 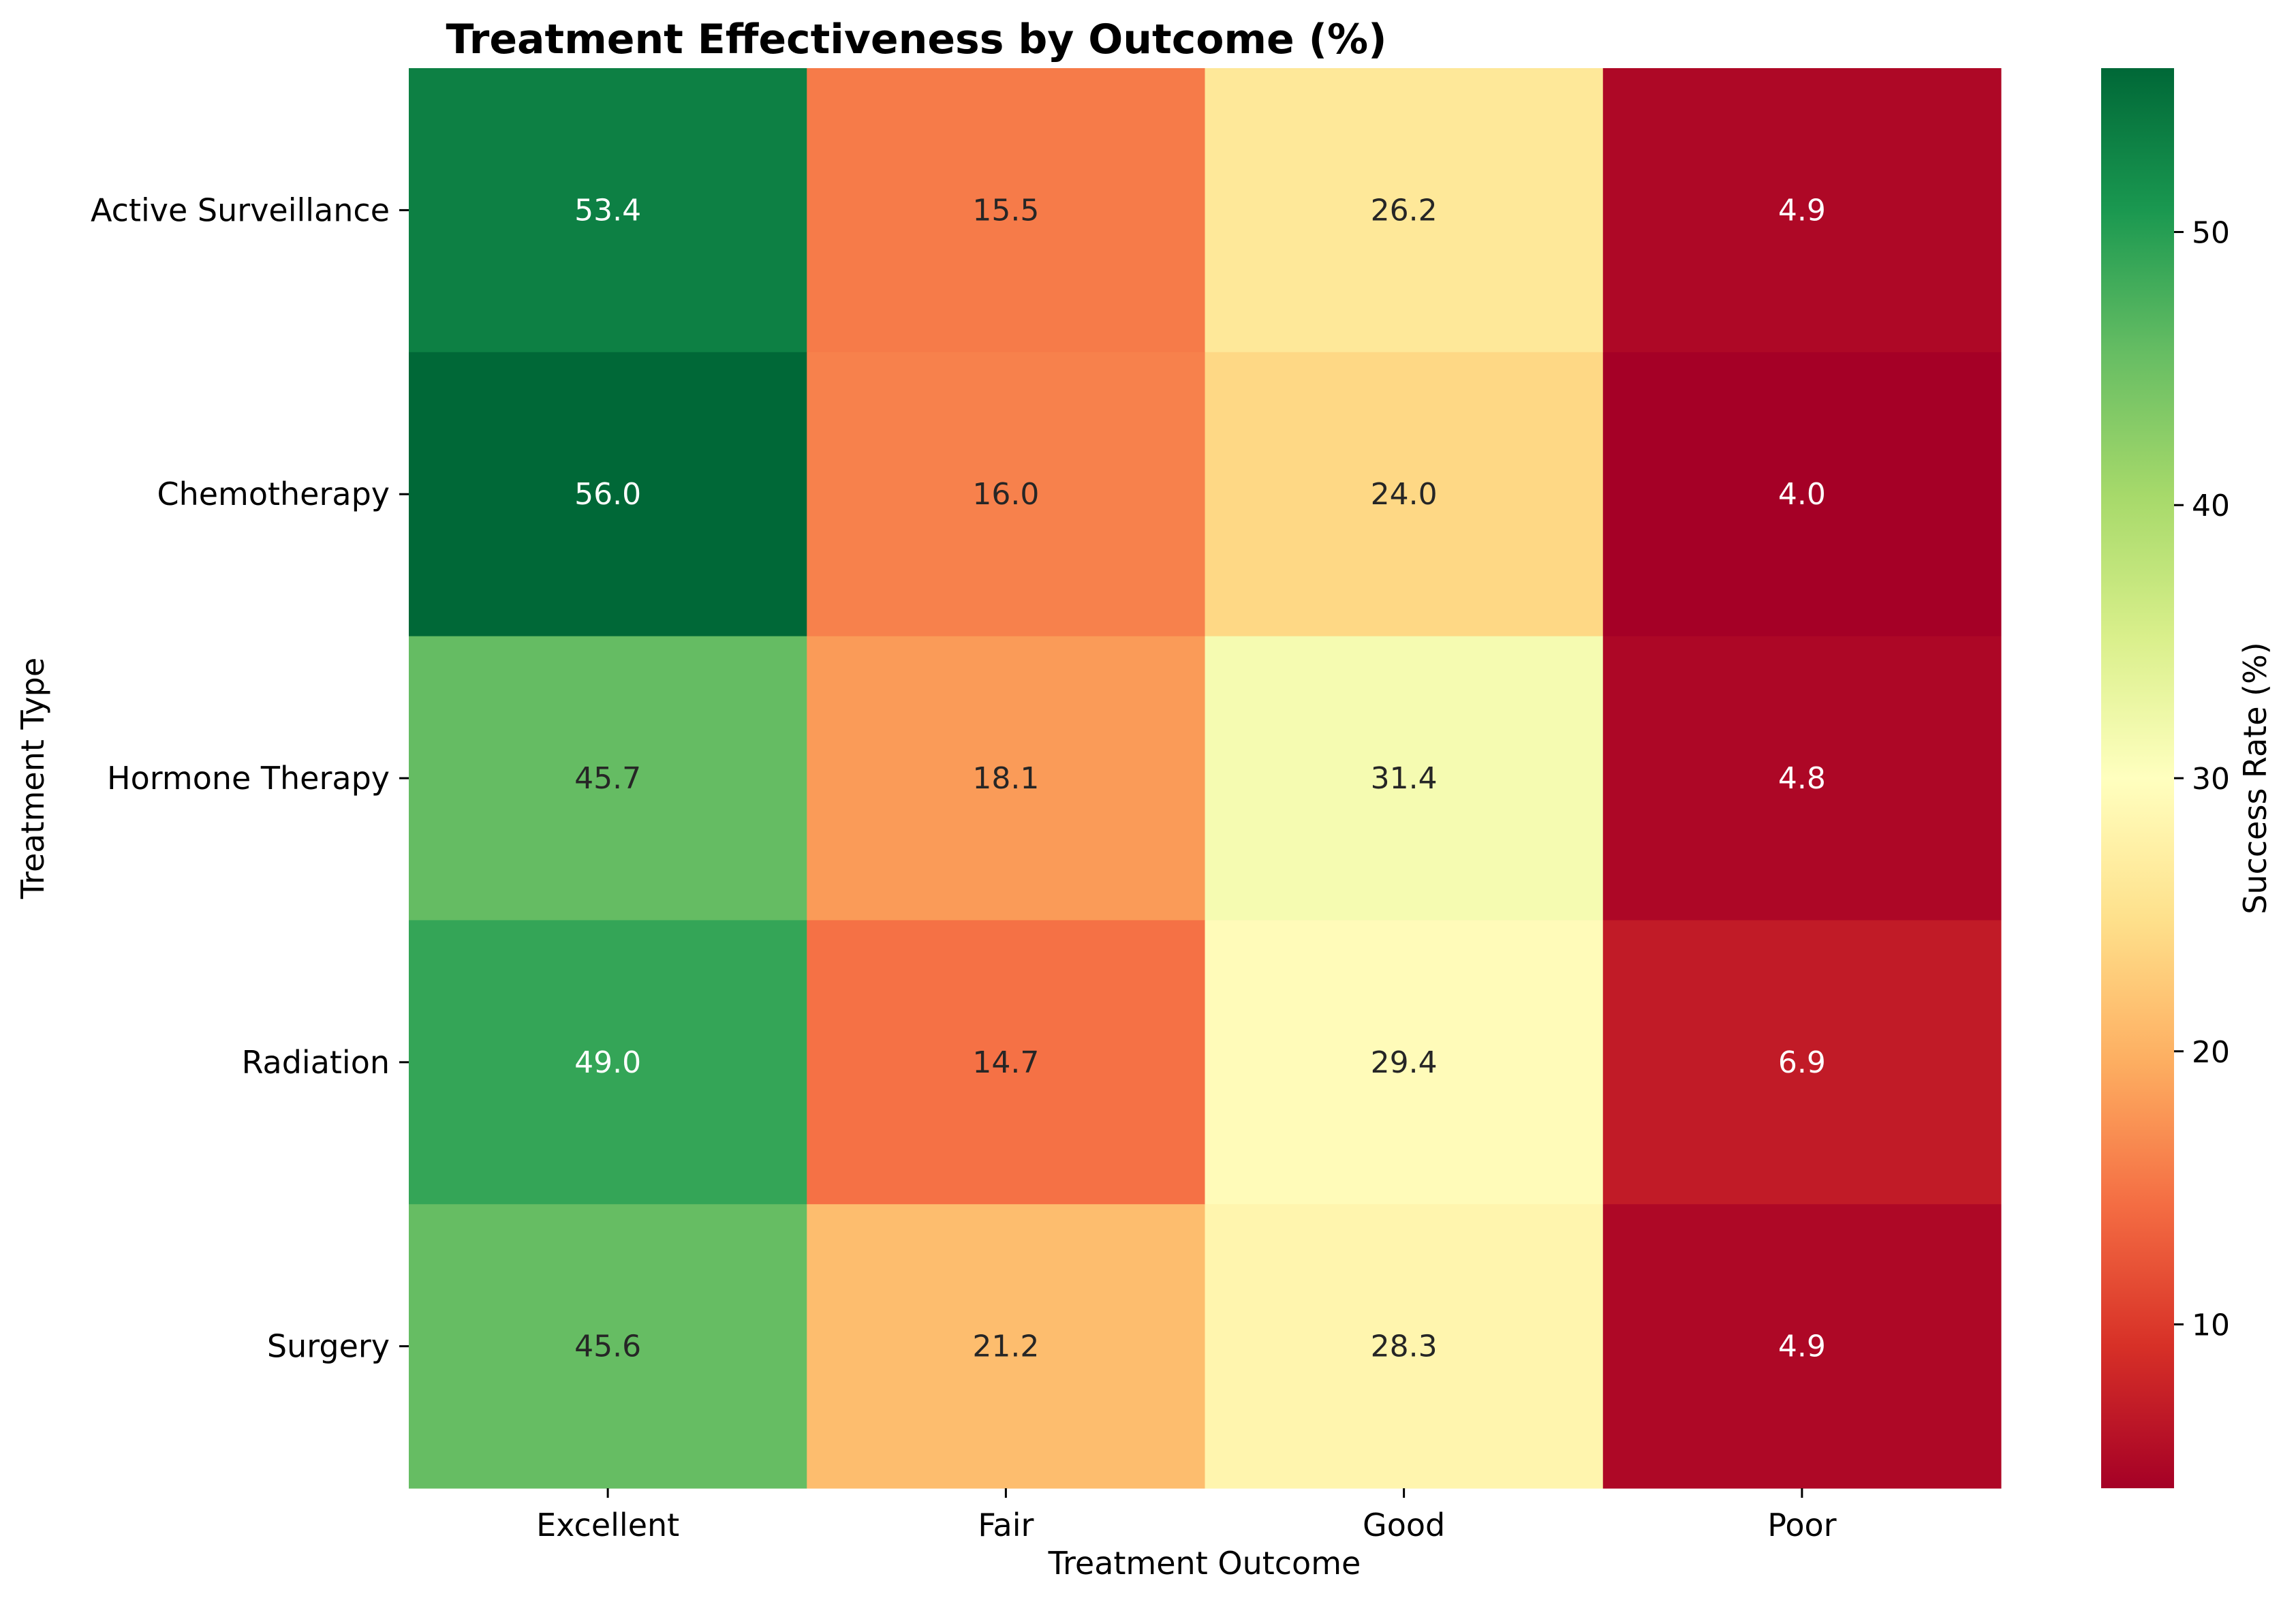 What do you see at coordinates (2256, 778) in the screenshot?
I see `colorbar-label: Success Rate (%)` at bounding box center [2256, 778].